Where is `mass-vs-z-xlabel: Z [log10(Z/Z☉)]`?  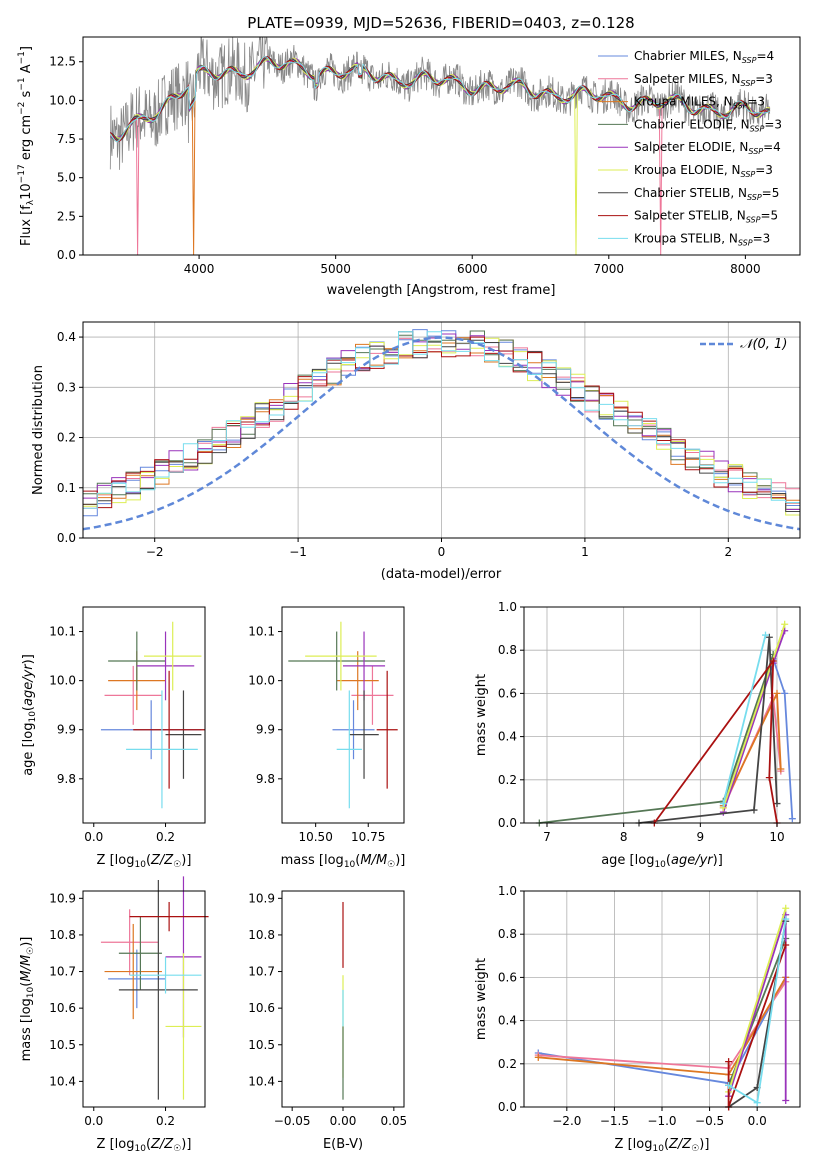
mass-vs-z-xlabel: Z [log10(Z/Z☉)] is located at coordinates (144, 1145).